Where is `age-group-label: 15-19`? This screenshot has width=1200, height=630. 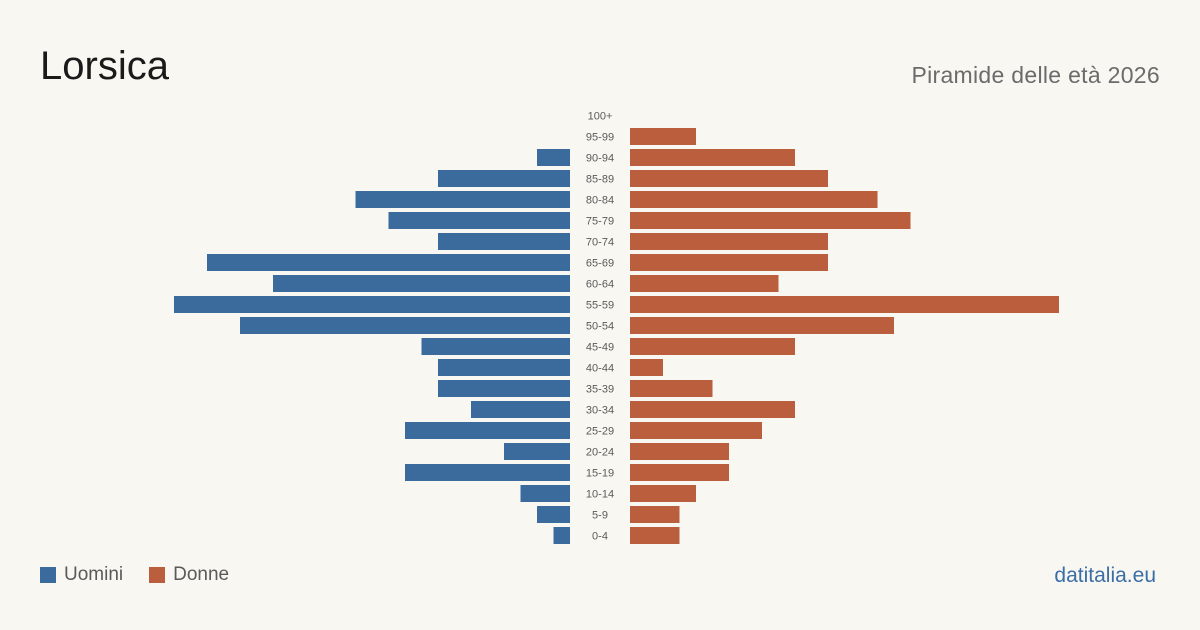
age-group-label: 15-19 is located at coordinates (600, 474).